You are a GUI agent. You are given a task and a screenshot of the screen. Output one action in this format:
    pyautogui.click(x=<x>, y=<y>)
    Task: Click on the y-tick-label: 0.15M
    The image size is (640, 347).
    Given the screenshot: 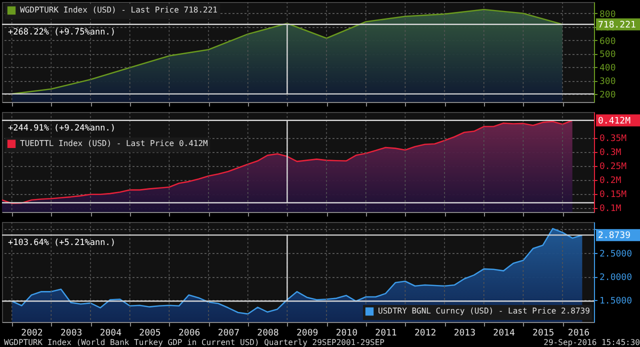 What is the action you would take?
    pyautogui.click(x=614, y=195)
    